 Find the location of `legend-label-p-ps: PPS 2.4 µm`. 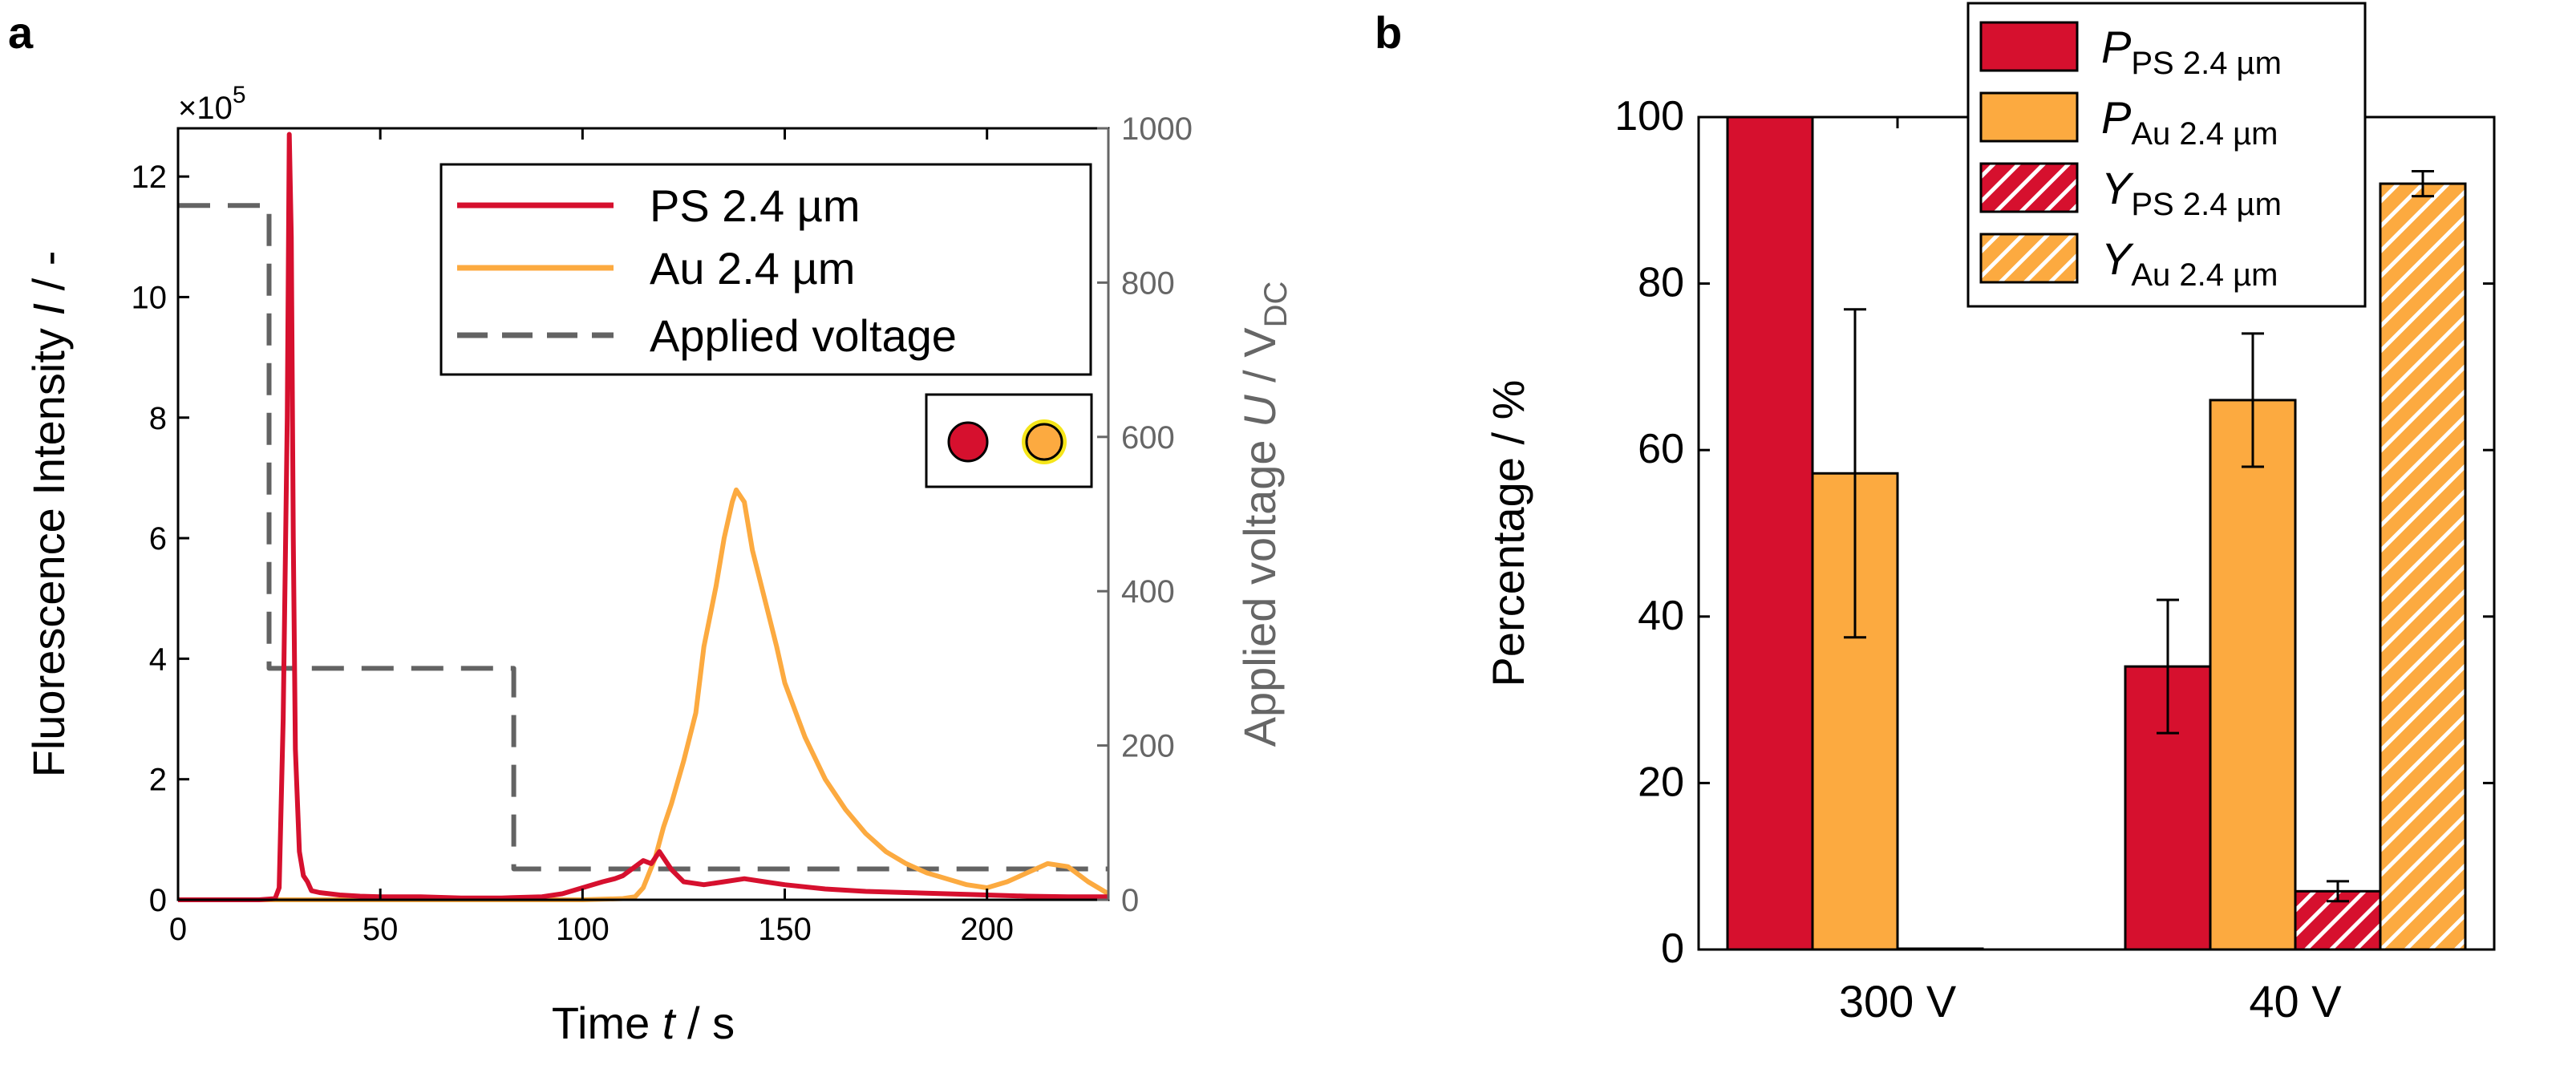

legend-label-p-ps: PPS 2.4 µm is located at coordinates (2191, 51).